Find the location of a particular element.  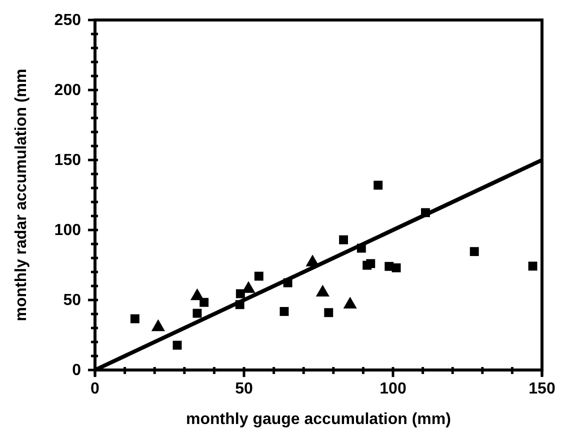

y-tick-label: 250 is located at coordinates (68, 21).